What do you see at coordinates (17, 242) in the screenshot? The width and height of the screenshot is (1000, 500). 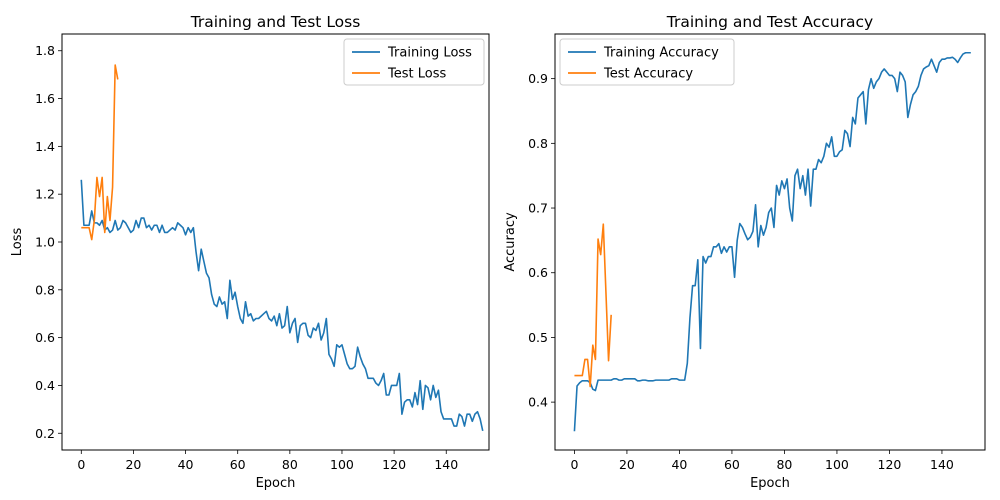 I see `loss-y-axis-label: Loss` at bounding box center [17, 242].